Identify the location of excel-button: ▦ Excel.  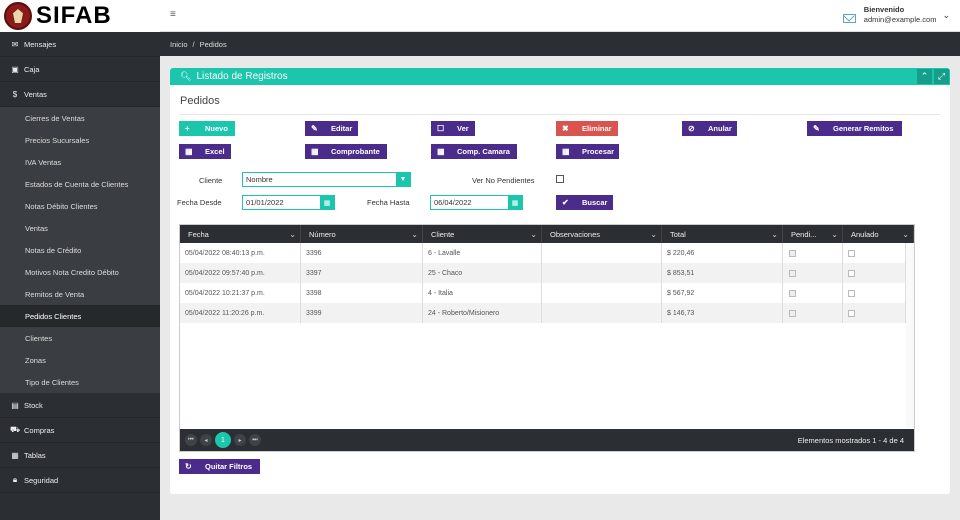
(205, 151).